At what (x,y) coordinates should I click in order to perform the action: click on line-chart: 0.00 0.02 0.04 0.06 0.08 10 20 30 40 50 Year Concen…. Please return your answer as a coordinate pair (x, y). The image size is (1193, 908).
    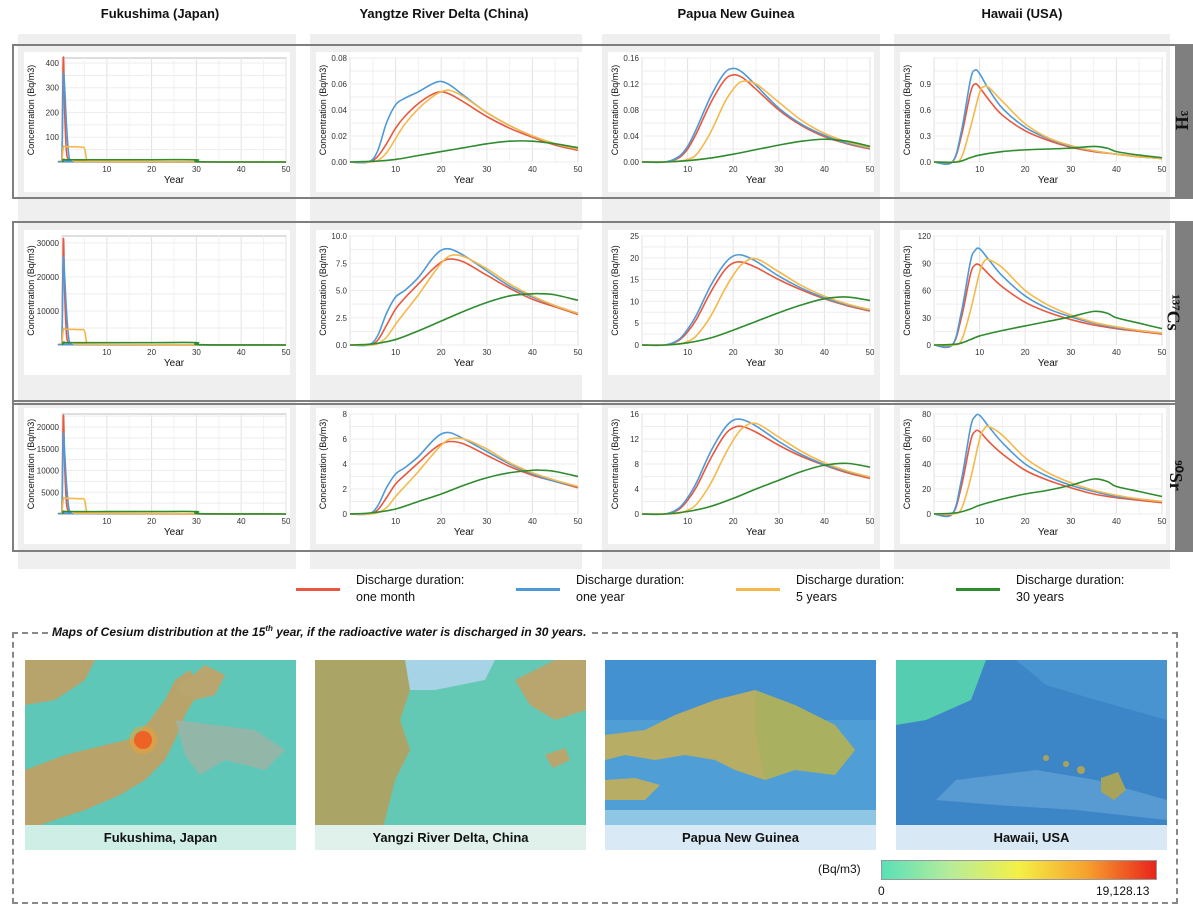
    Looking at the image, I should click on (450, 120).